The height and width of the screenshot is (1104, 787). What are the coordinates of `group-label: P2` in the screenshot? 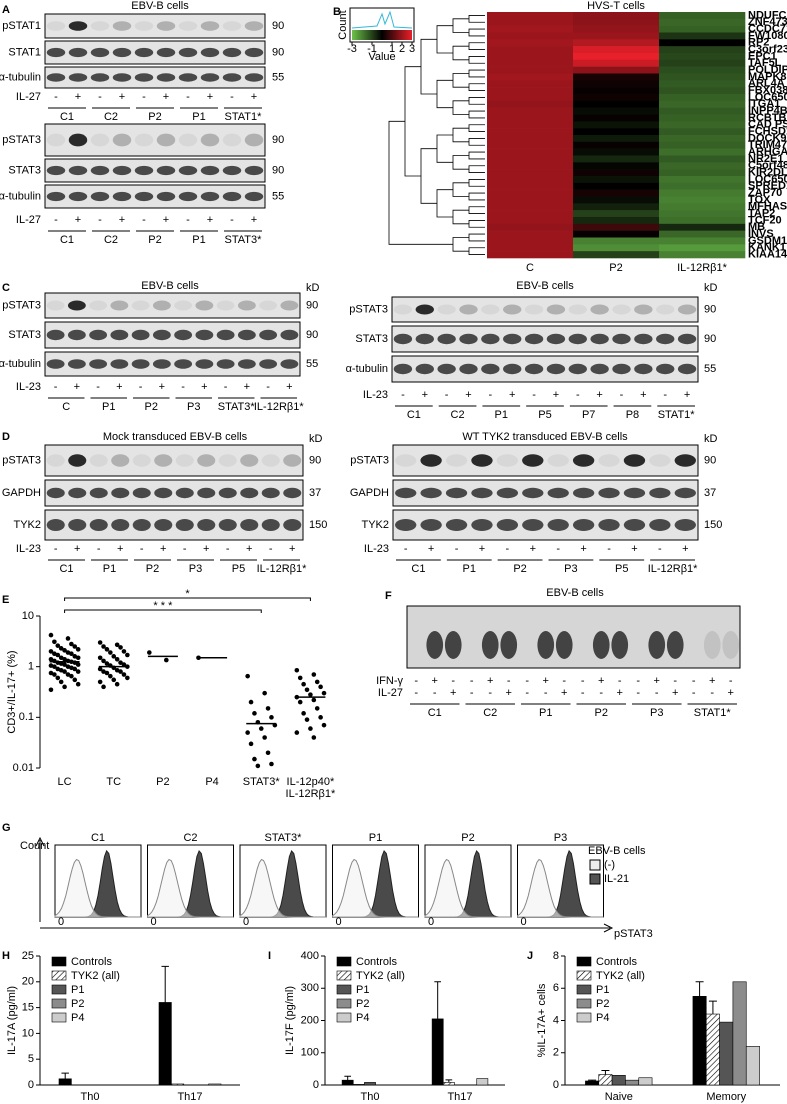 It's located at (154, 240).